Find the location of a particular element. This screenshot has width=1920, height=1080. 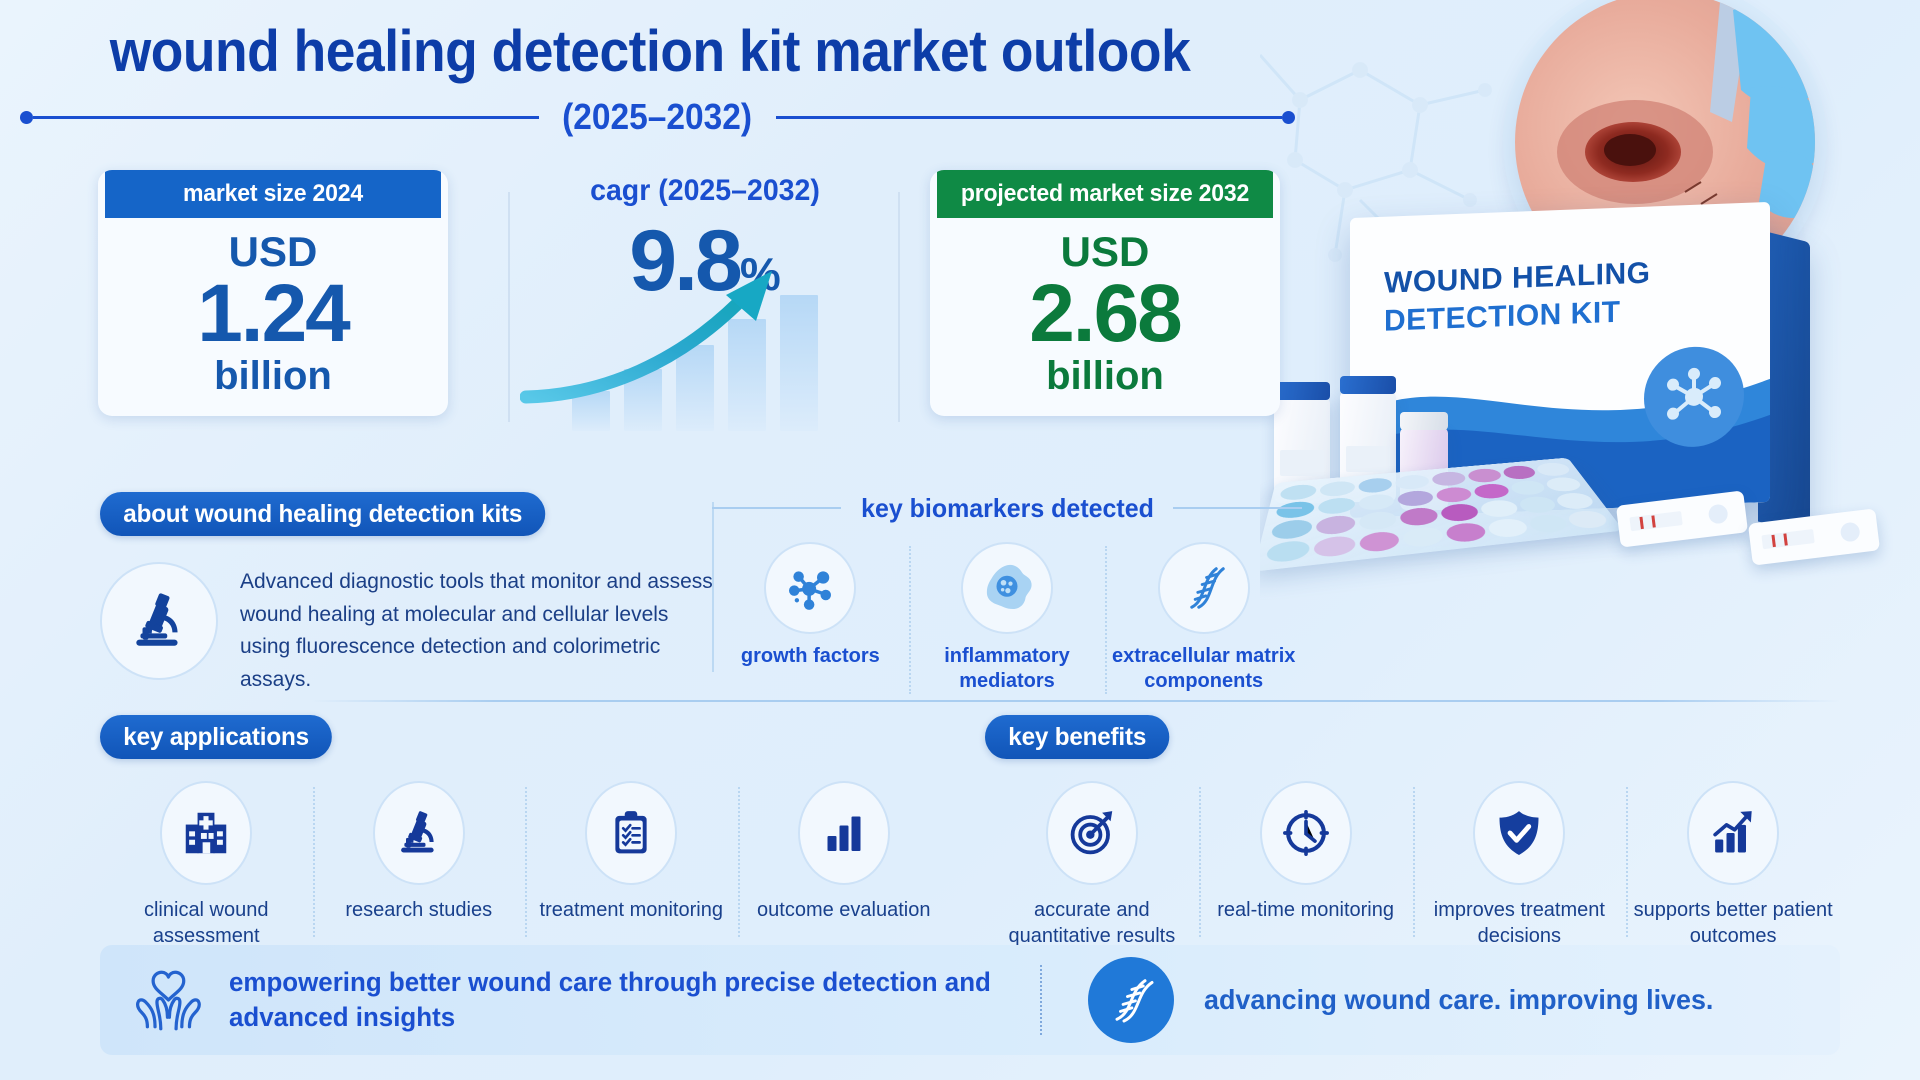

applications-section: key applications is located at coordinates (525, 832).